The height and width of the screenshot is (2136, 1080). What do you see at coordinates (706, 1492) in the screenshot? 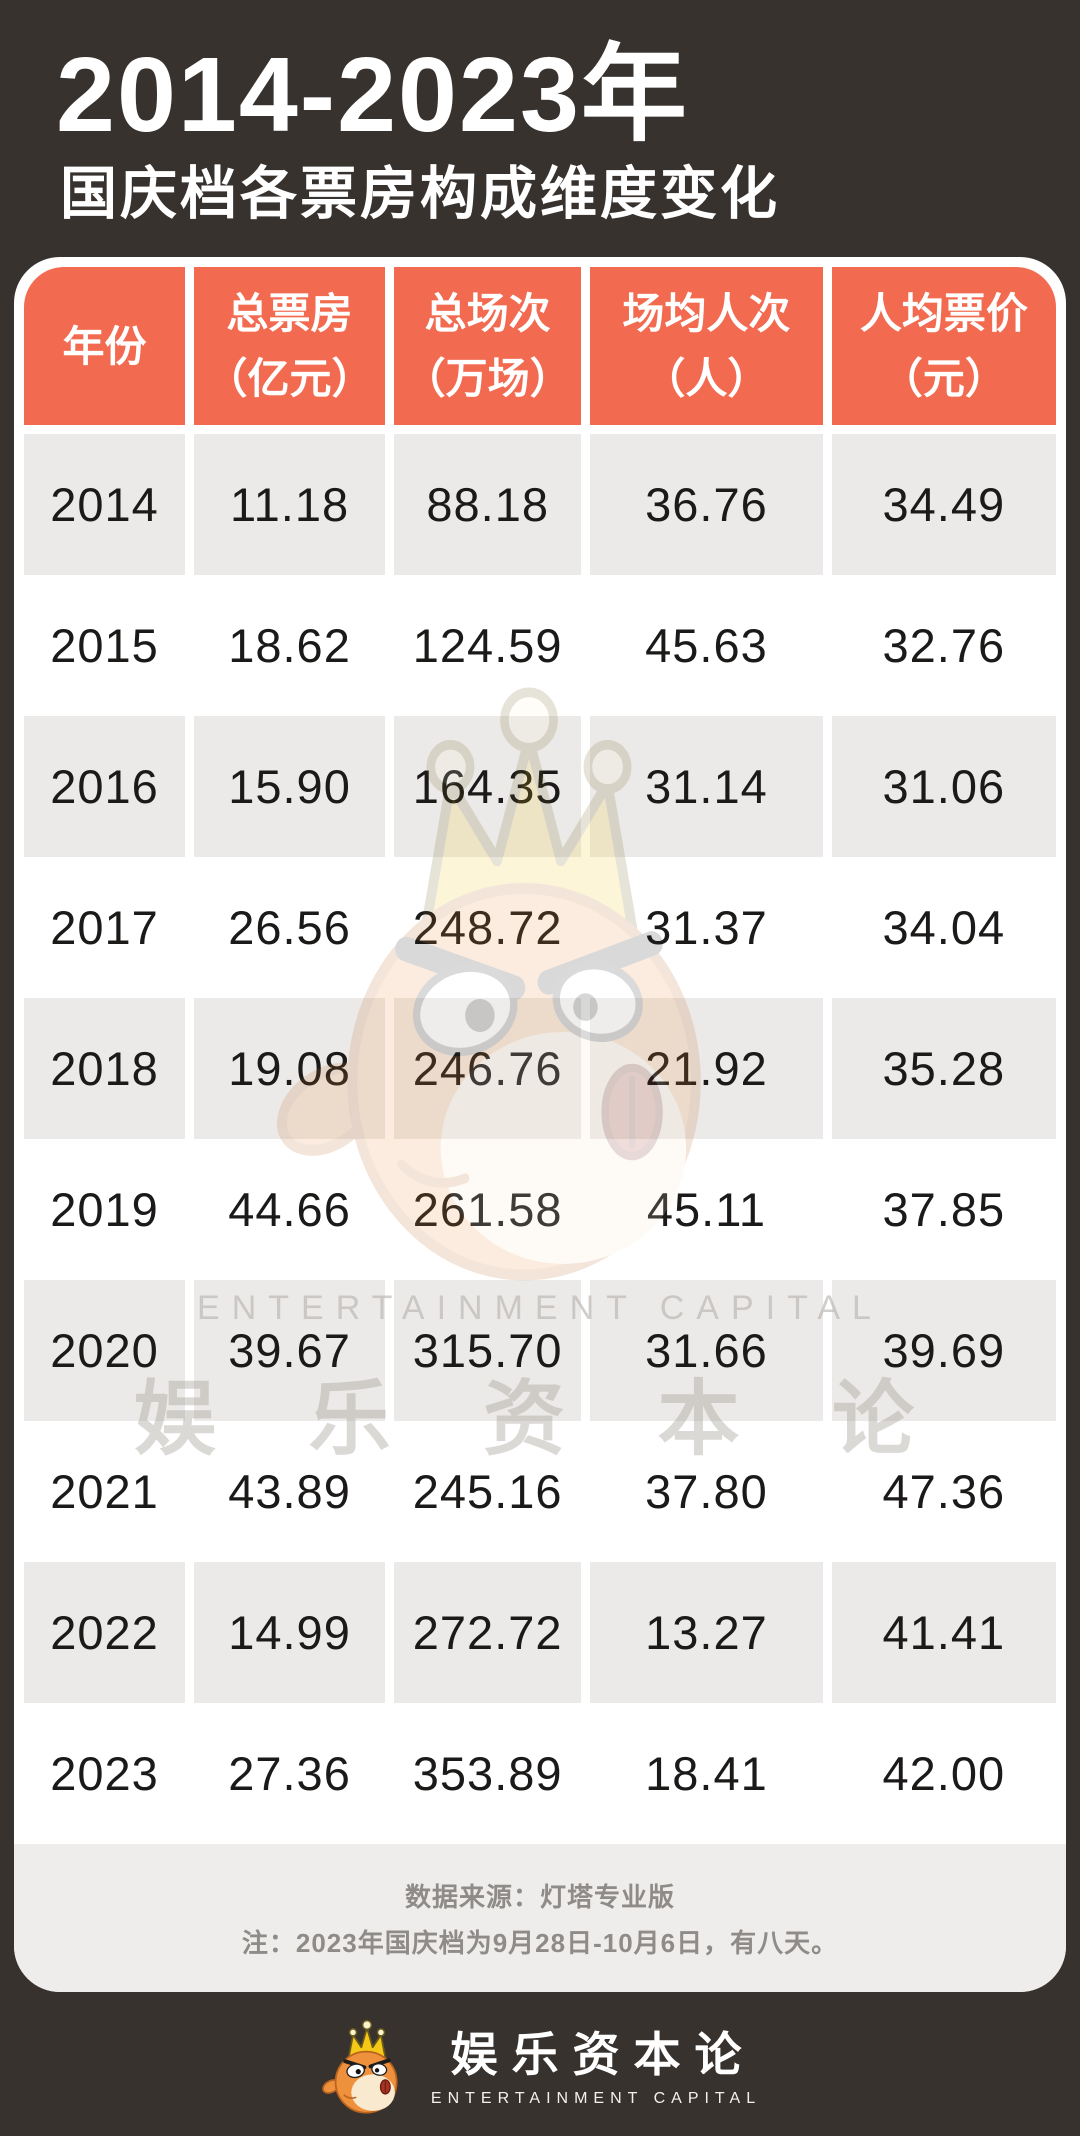
I see `table-cell: 37.80` at bounding box center [706, 1492].